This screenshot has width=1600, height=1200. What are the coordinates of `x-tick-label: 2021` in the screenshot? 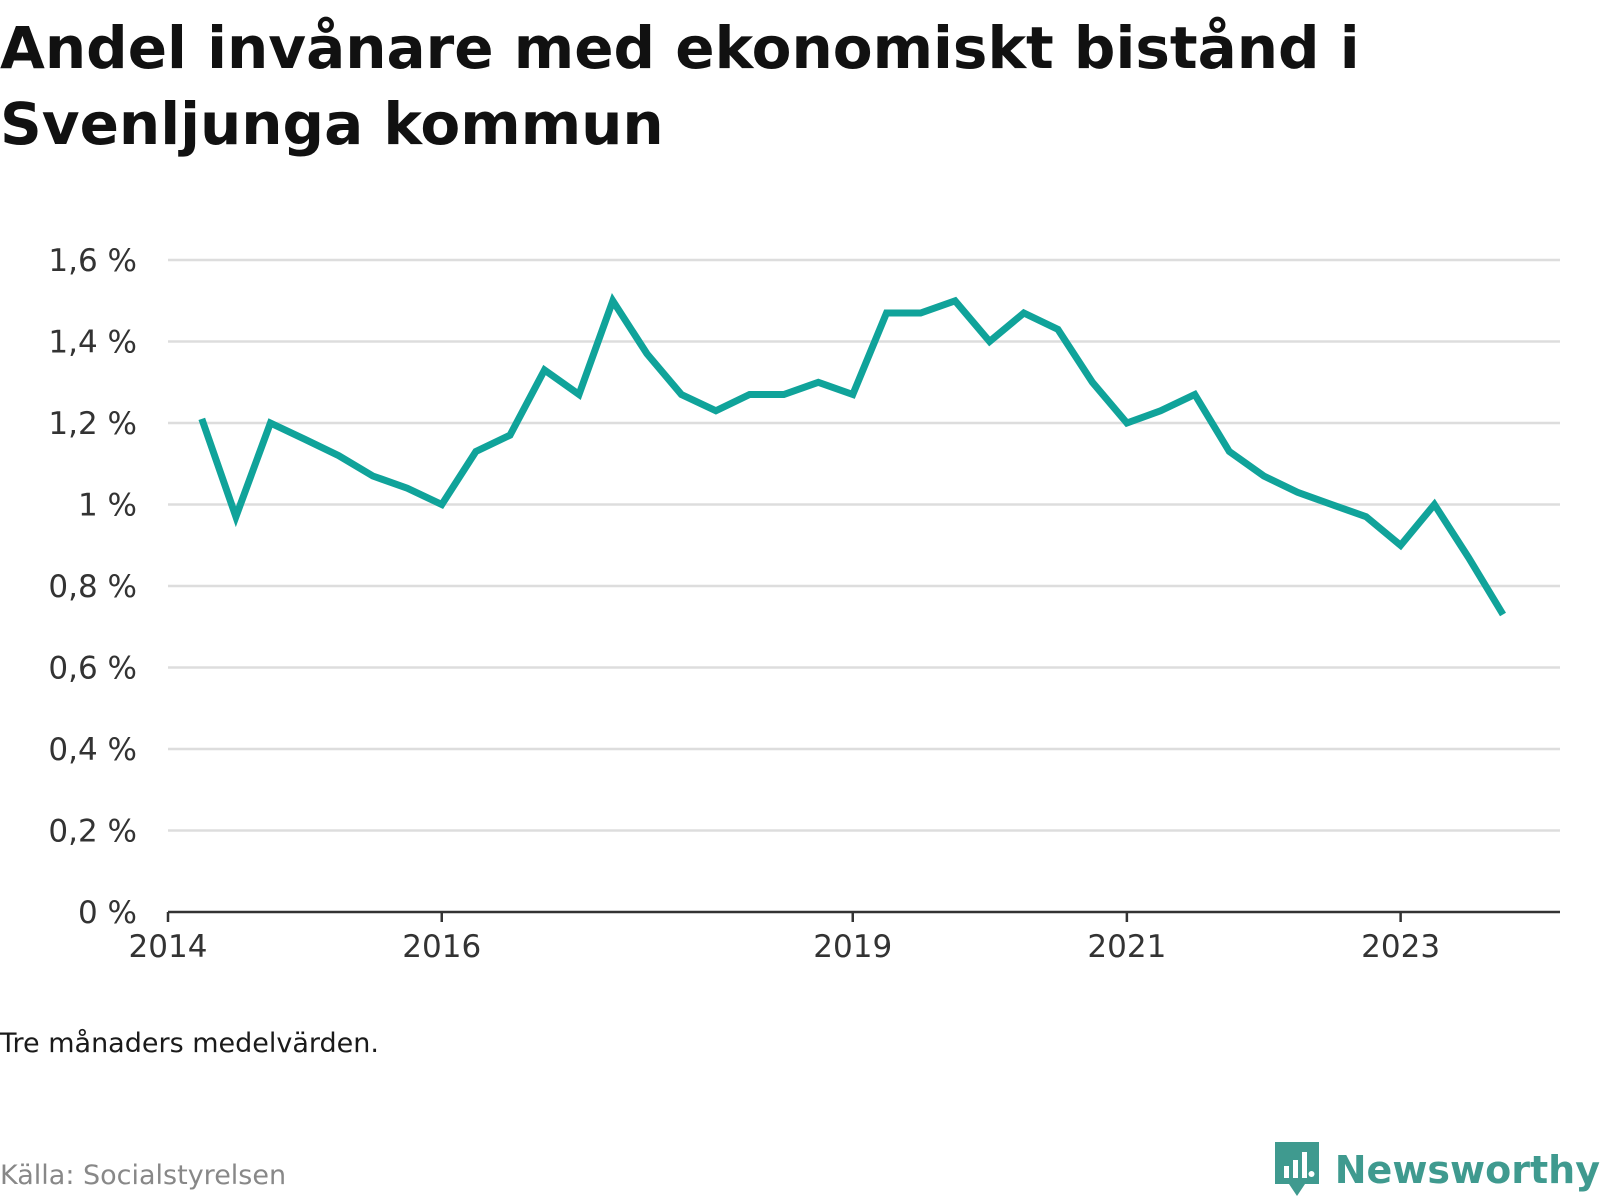 It's located at (1126, 947).